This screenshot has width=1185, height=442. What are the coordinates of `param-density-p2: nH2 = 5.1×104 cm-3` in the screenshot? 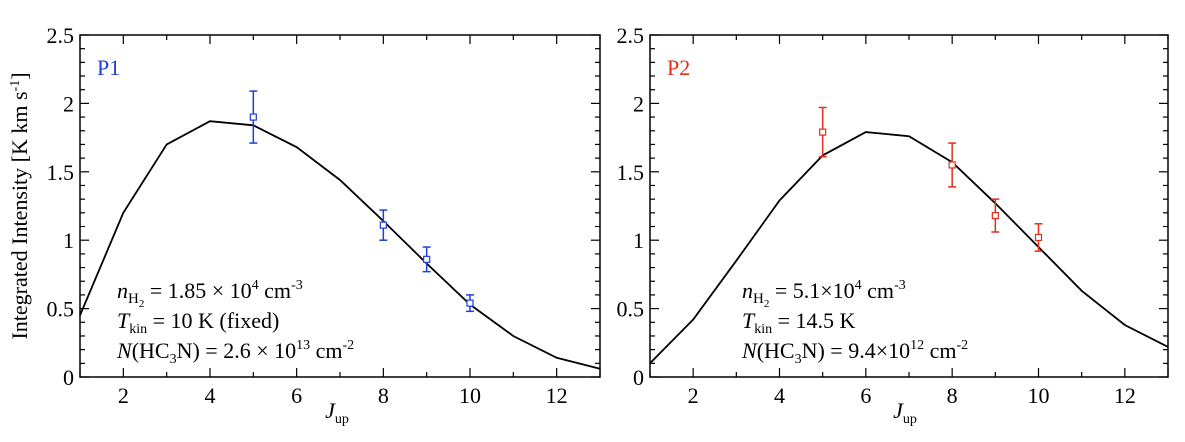 It's located at (824, 294).